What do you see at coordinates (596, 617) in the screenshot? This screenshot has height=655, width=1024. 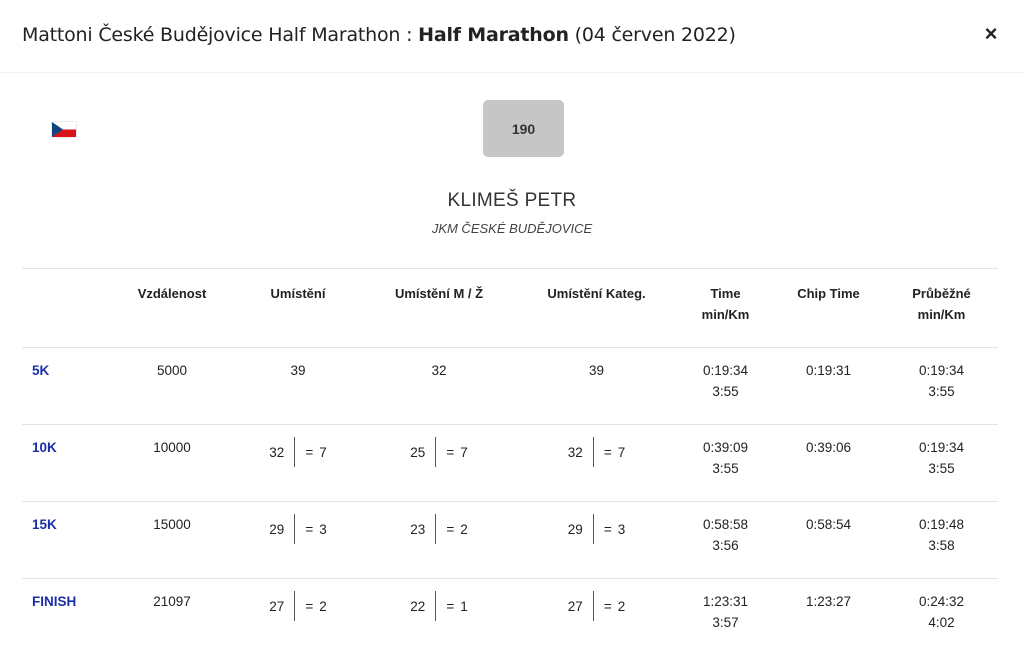 I see `category-place-cell: 27=2` at bounding box center [596, 617].